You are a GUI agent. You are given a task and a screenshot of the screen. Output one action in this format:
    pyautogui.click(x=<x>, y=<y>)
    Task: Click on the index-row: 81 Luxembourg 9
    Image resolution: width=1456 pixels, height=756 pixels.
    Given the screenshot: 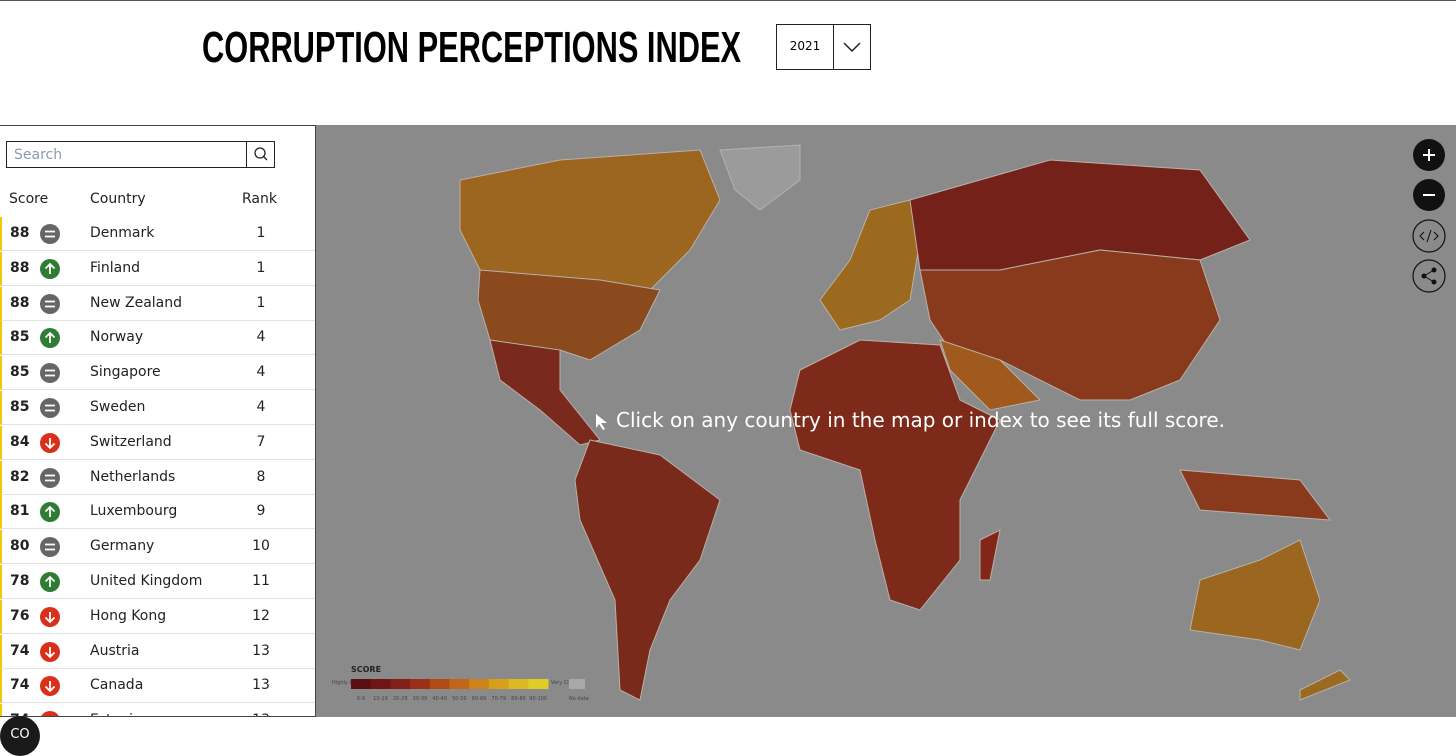 What is the action you would take?
    pyautogui.click(x=157, y=512)
    